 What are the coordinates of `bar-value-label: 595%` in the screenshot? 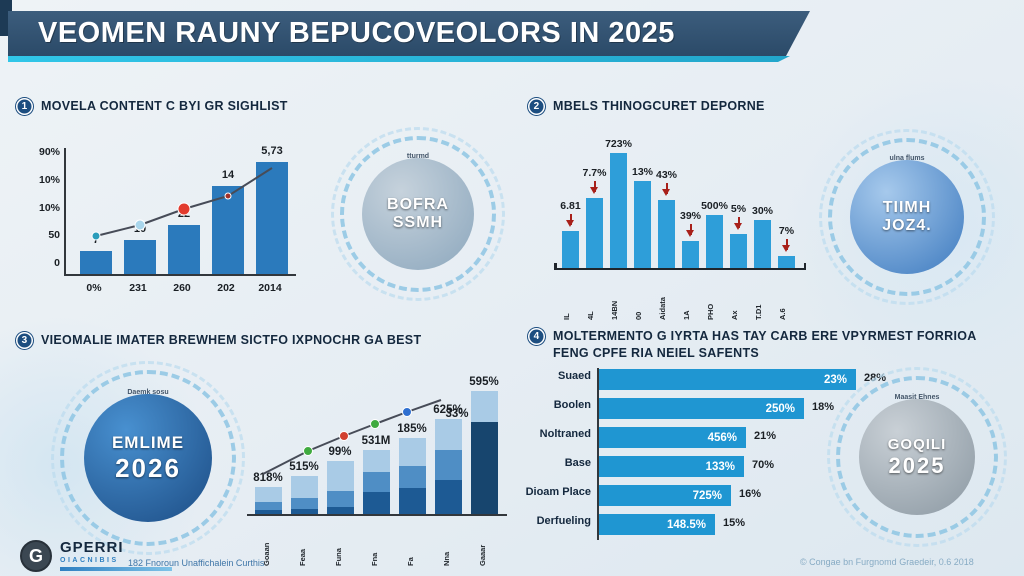 It's located at (484, 382).